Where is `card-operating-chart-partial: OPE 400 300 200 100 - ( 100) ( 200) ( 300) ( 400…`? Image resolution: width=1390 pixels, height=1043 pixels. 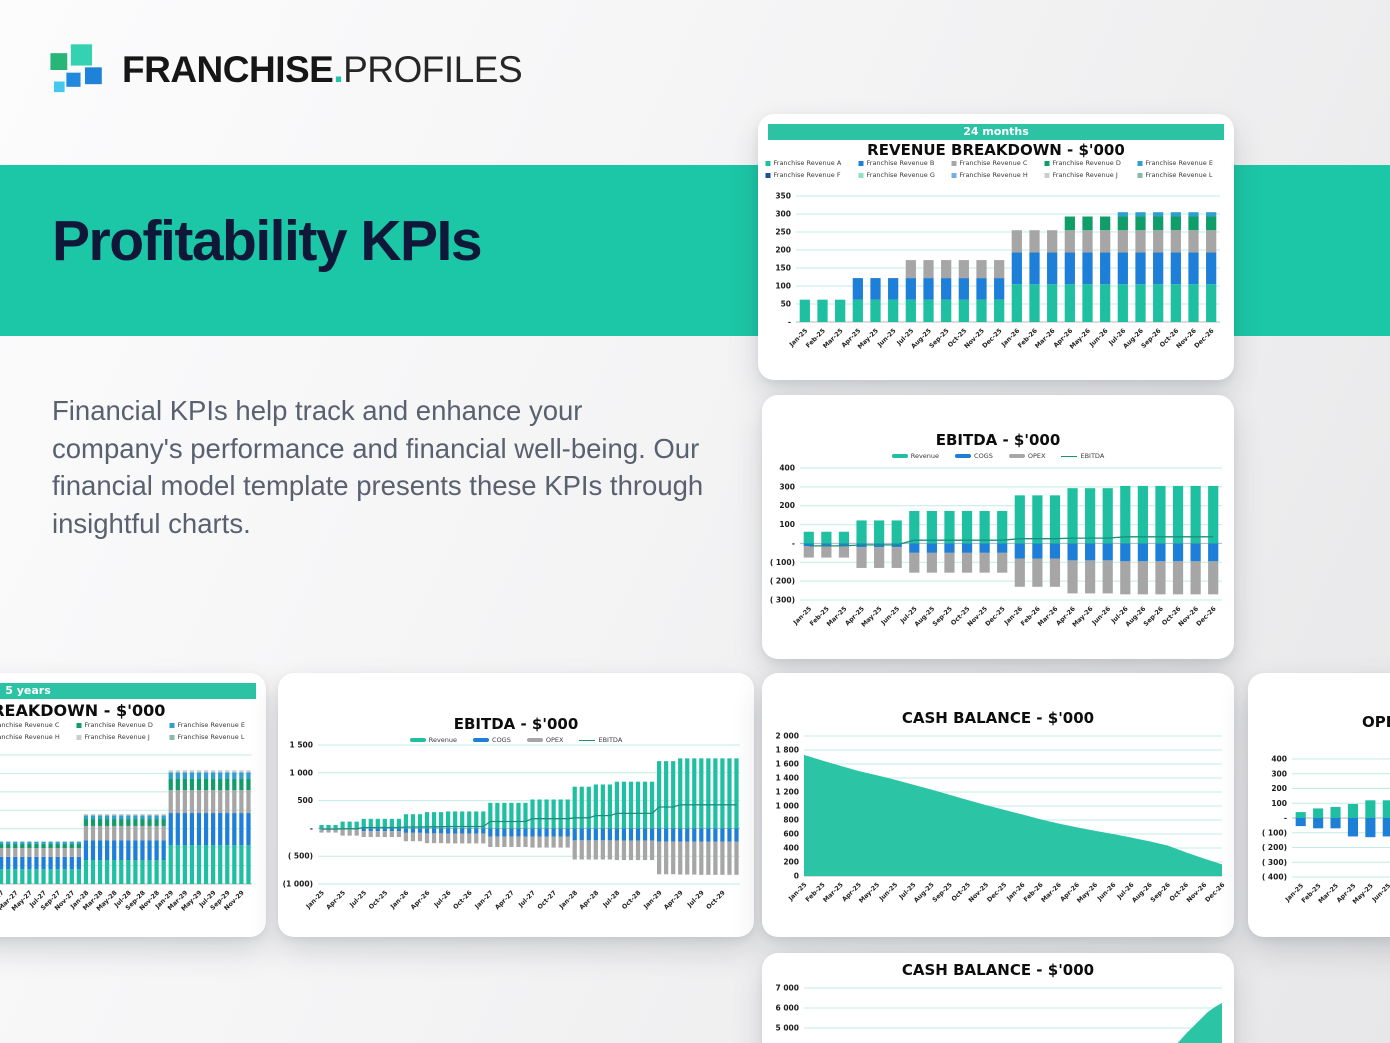 card-operating-chart-partial: OPE 400 300 200 100 - ( 100) ( 200) ( 300) ( 400… is located at coordinates (1319, 805).